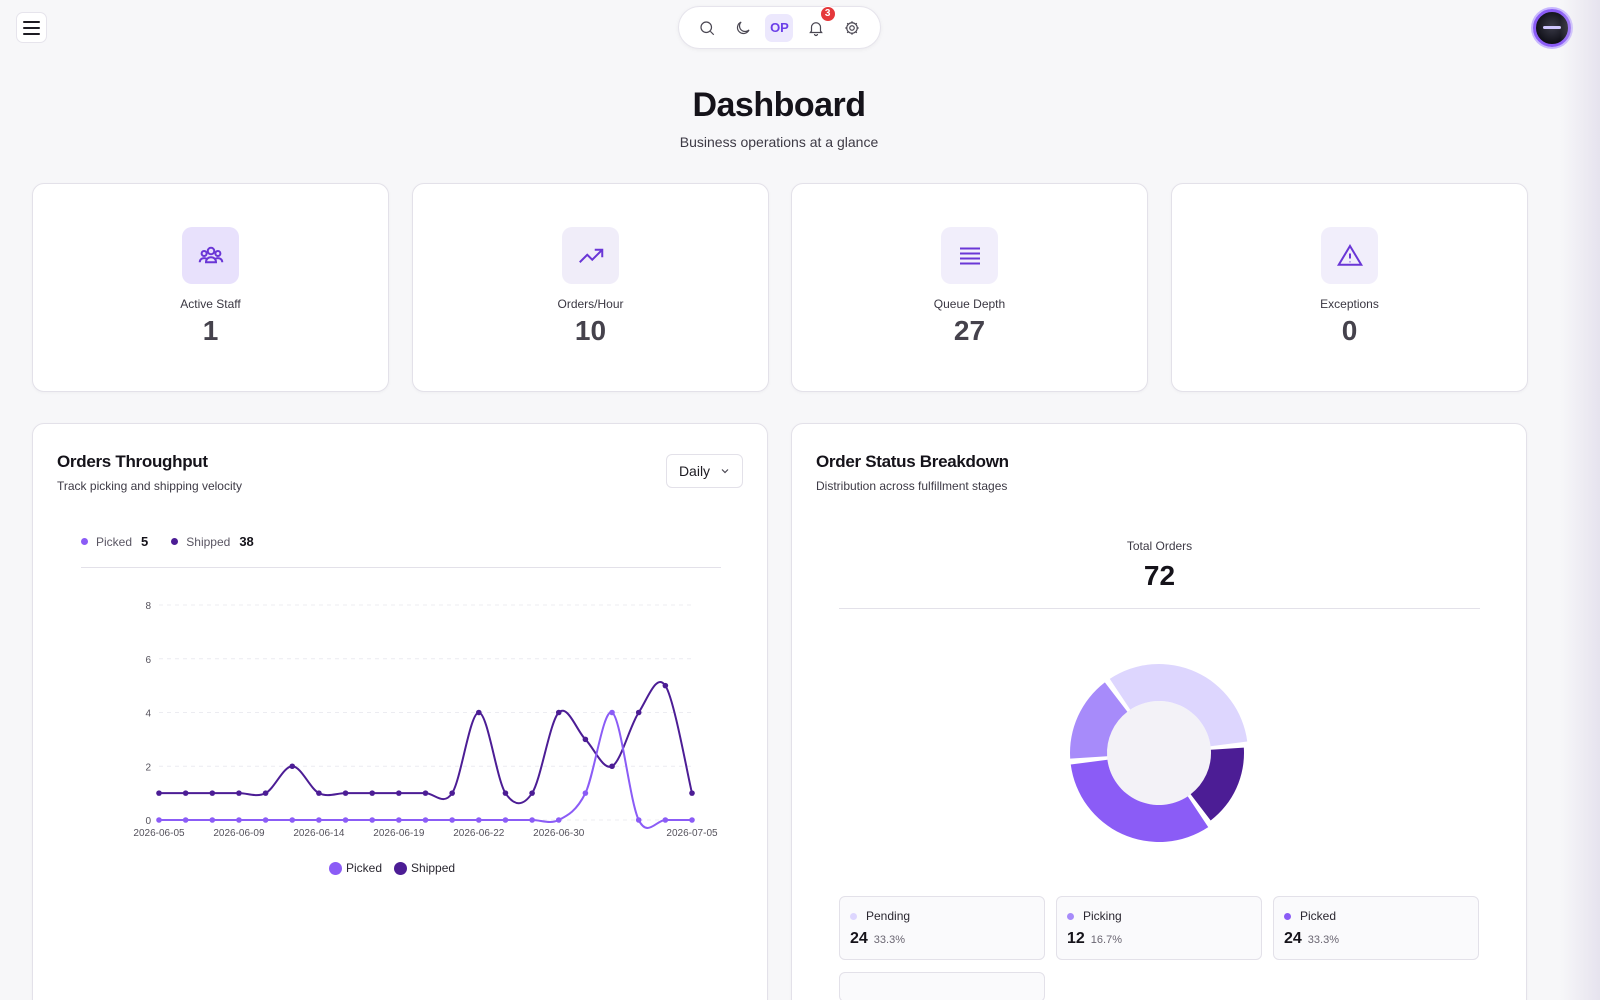  I want to click on x-tick-label: 2026-06-05, so click(159, 833).